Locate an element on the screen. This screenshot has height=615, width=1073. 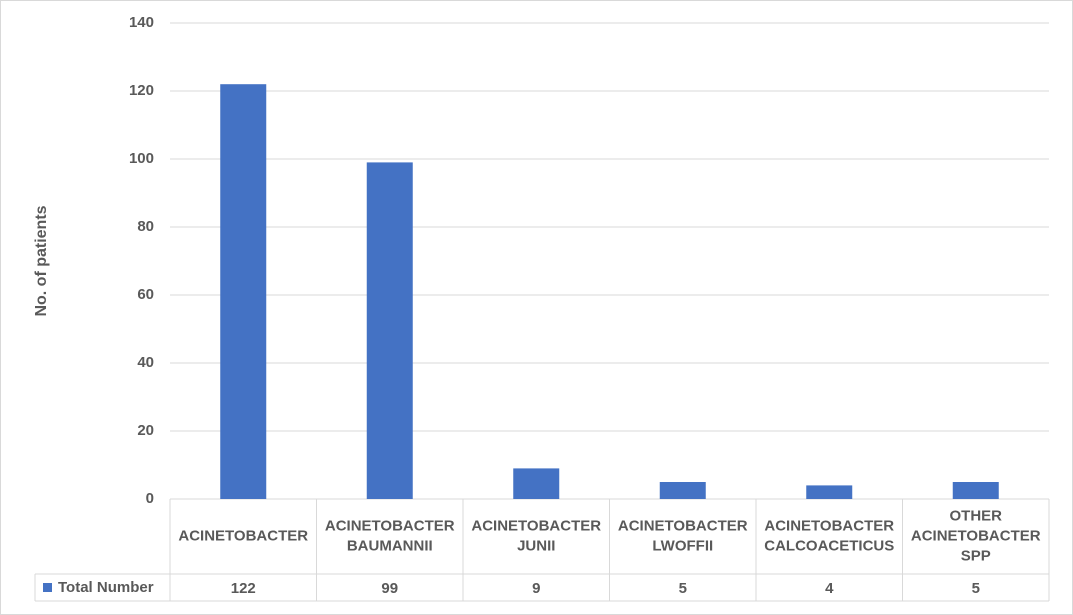
category-label: ACINETOBACTER LWOFFII is located at coordinates (683, 535).